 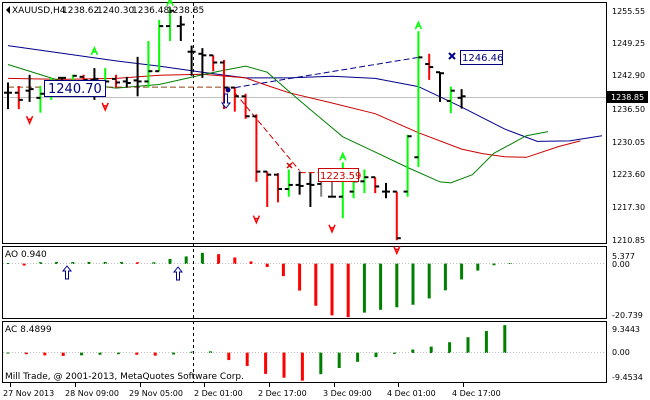 I want to click on ac-histogram, so click(x=256, y=353).